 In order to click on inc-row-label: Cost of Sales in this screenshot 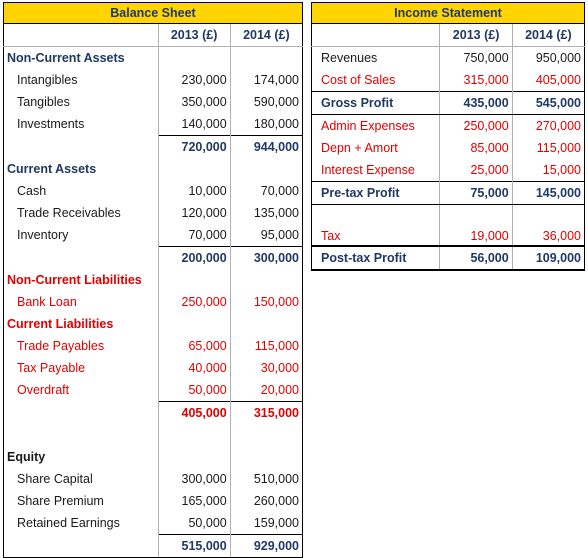, I will do `click(376, 80)`.